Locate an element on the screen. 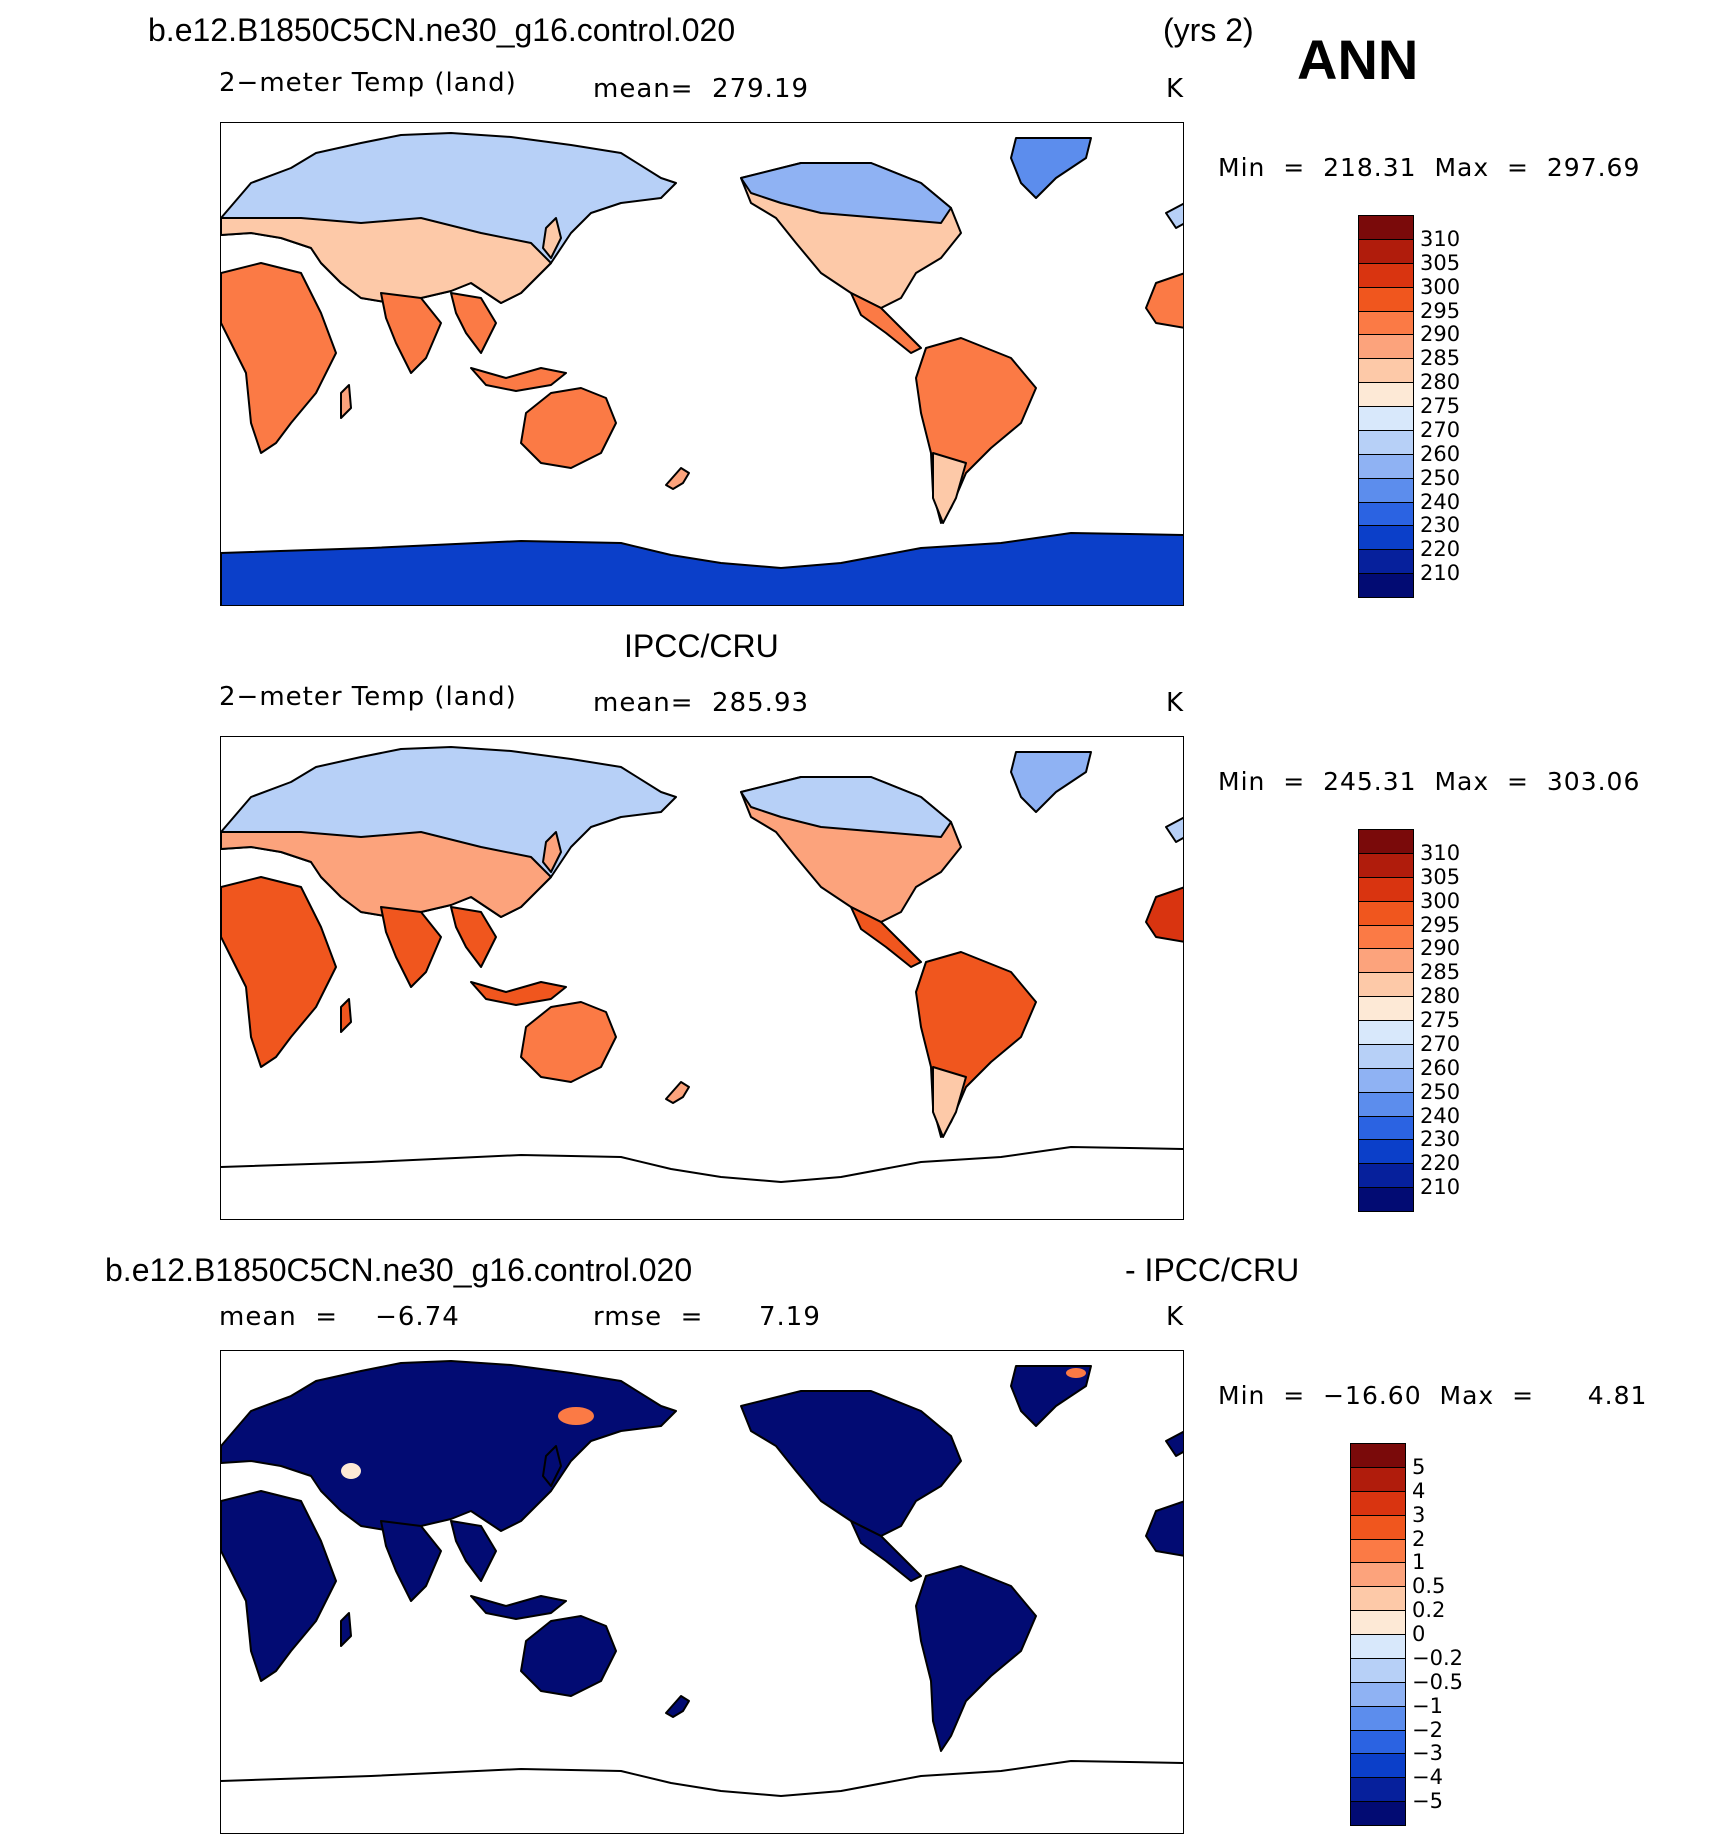  eurasia-south-band is located at coordinates (386, 874).